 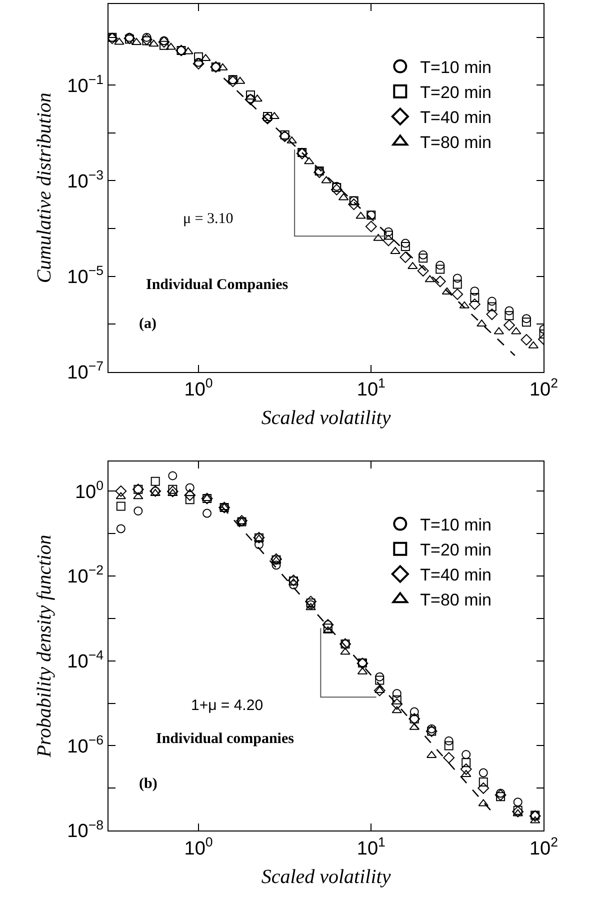 I want to click on y-tick-label: 10$^{−8}$, so click(x=85, y=829).